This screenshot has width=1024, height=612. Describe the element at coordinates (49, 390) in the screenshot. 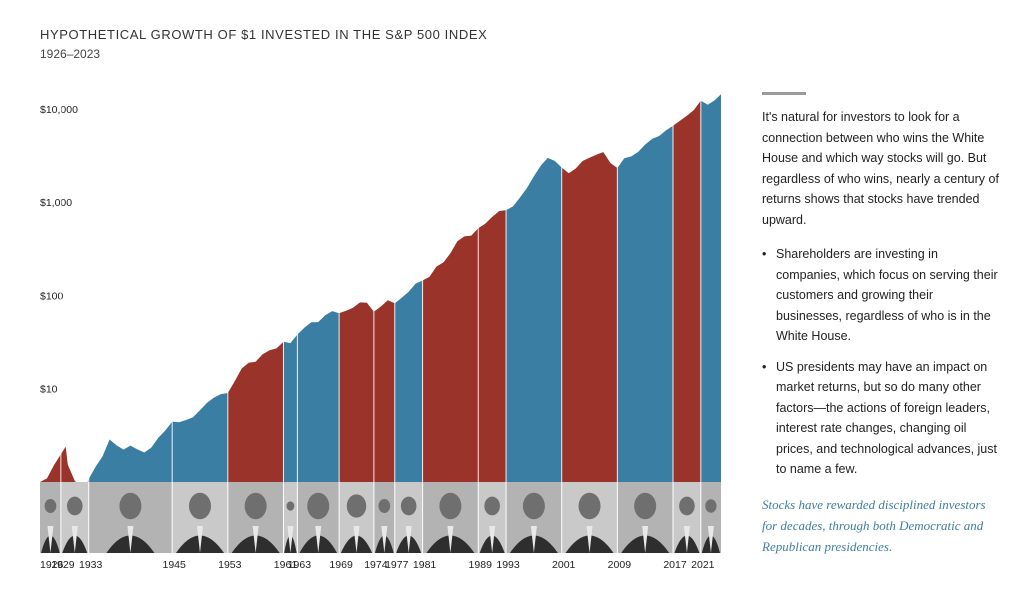

I see `y-tick-label: $10` at that location.